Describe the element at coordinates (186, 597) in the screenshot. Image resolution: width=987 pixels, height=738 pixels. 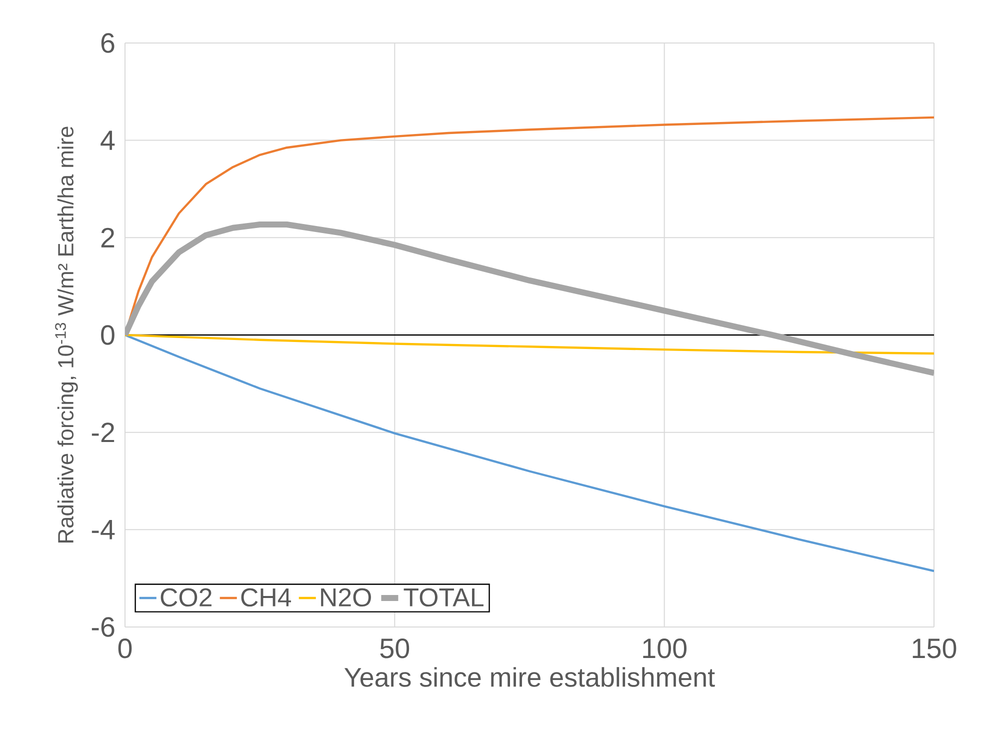
I see `legend-label: CO2` at that location.